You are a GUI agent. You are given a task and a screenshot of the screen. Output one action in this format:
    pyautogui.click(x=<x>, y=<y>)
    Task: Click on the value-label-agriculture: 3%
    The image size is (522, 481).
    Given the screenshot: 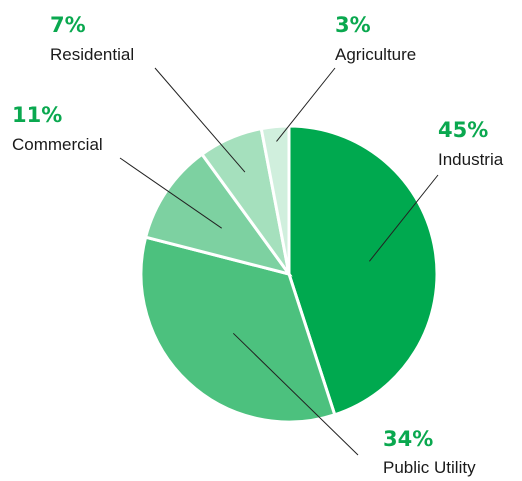 What is the action you would take?
    pyautogui.click(x=353, y=25)
    